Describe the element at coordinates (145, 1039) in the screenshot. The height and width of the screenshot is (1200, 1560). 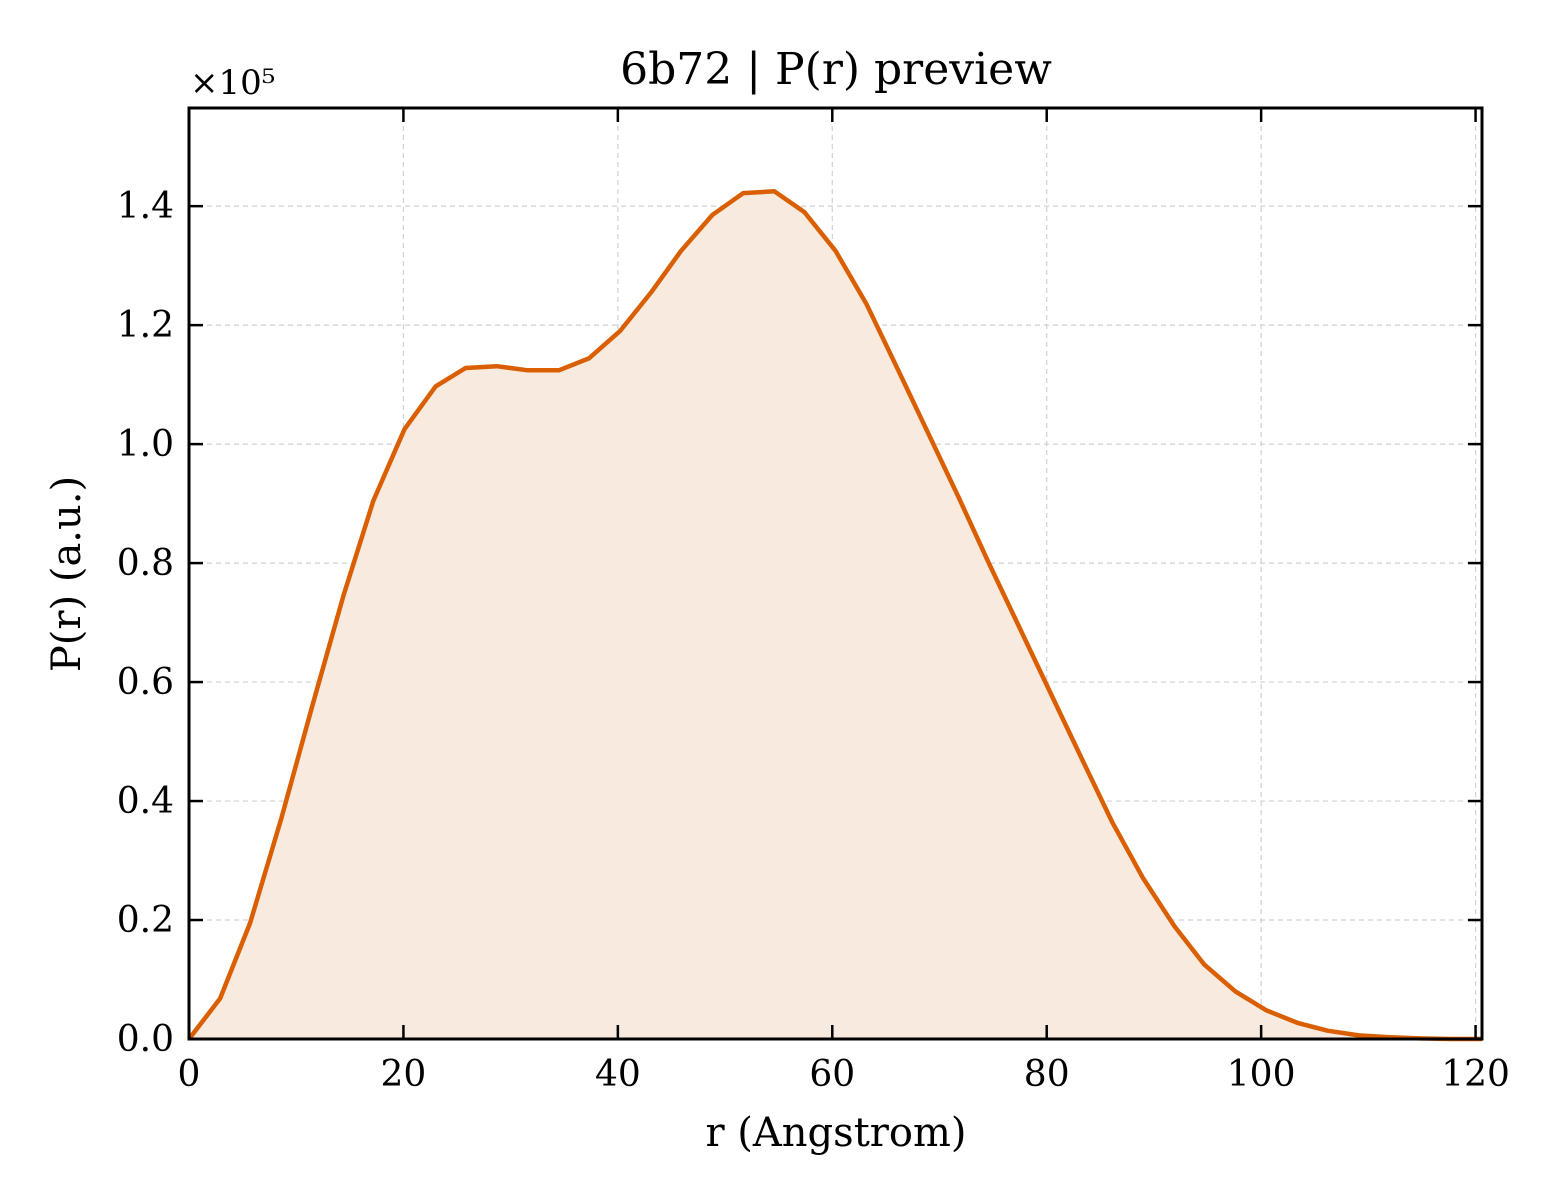
I see `y-tick-label: 0.0` at that location.